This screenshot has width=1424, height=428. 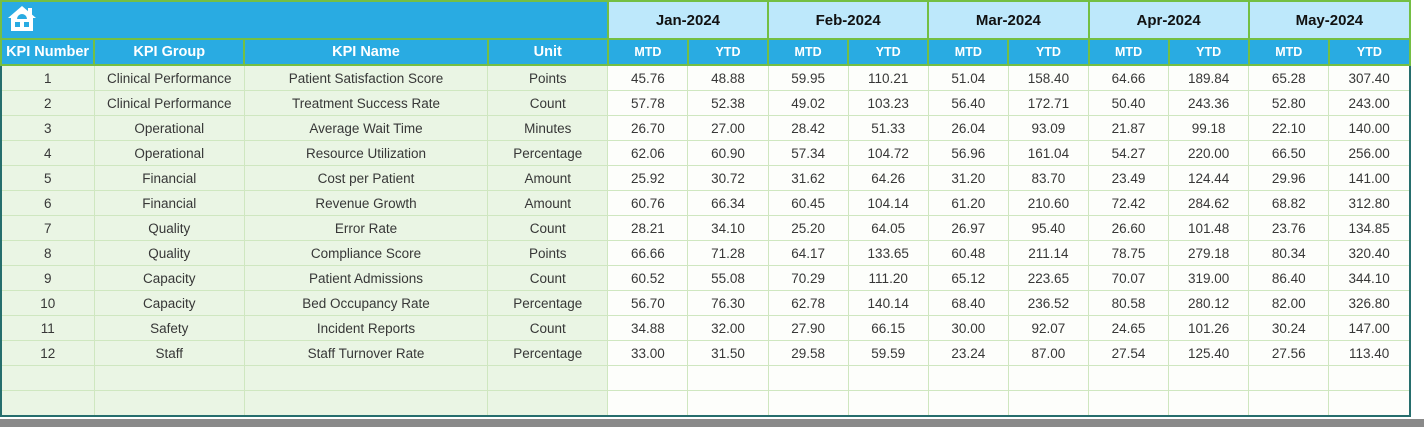 I want to click on value-cell: 101.26, so click(x=1209, y=328).